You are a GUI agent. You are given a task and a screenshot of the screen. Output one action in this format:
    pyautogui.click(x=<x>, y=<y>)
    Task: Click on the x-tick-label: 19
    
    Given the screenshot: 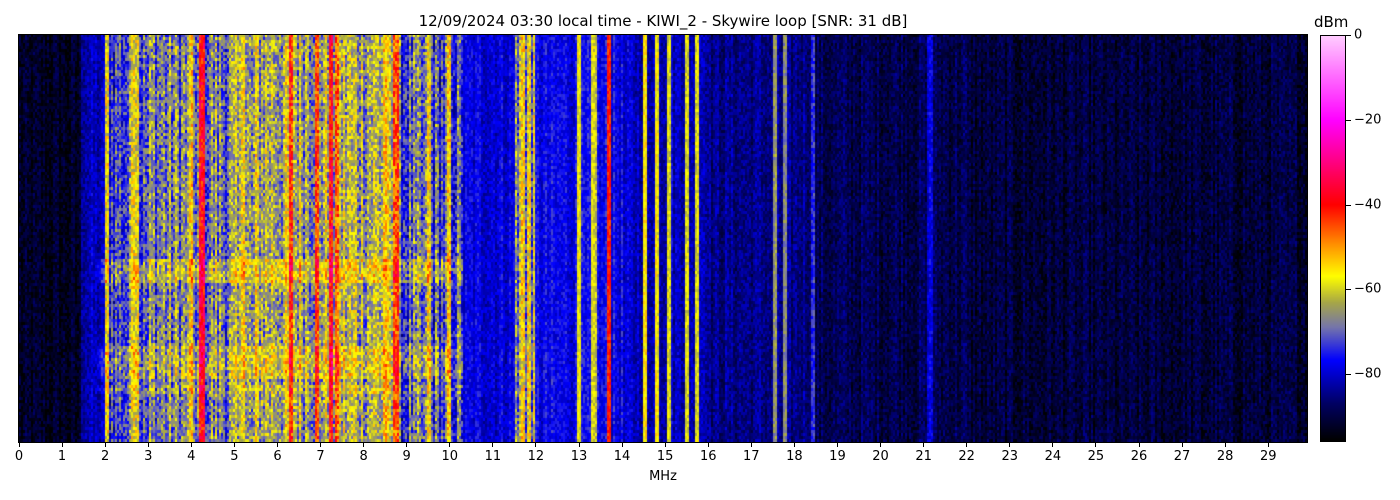 What is the action you would take?
    pyautogui.click(x=837, y=456)
    